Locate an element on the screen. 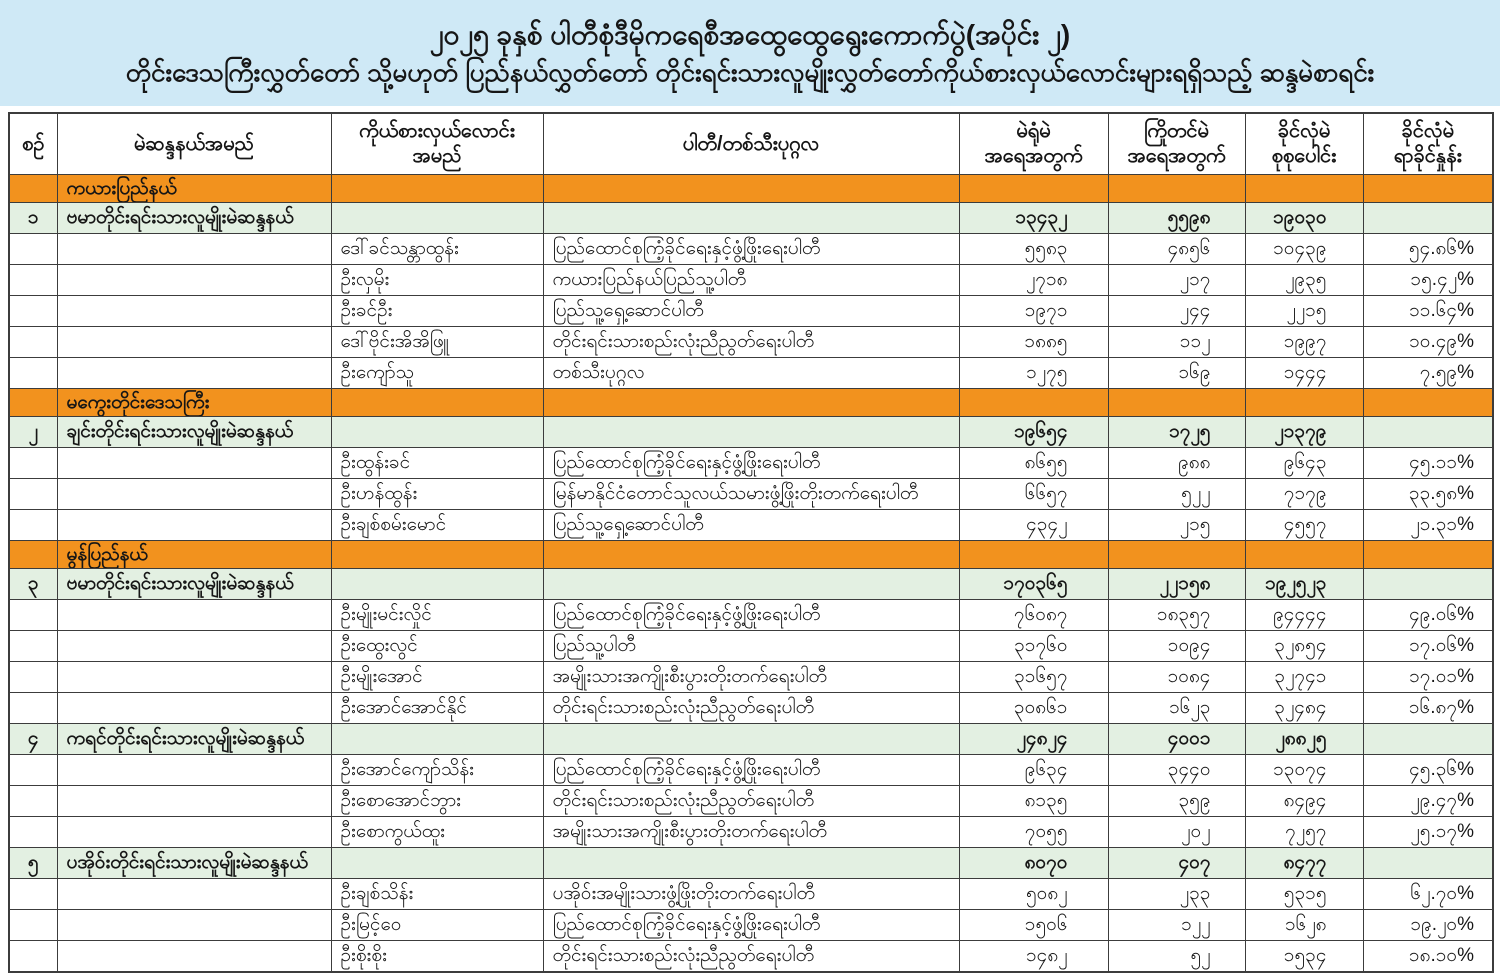 The width and height of the screenshot is (1500, 973). cell-advance-votes: ၂၁၅ is located at coordinates (1176, 525).